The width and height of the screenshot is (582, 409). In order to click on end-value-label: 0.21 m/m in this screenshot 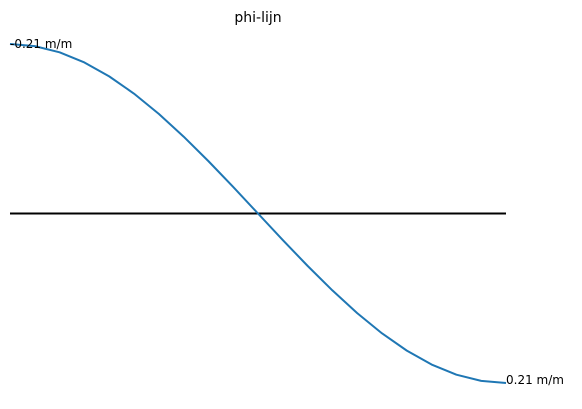, I will do `click(535, 380)`.